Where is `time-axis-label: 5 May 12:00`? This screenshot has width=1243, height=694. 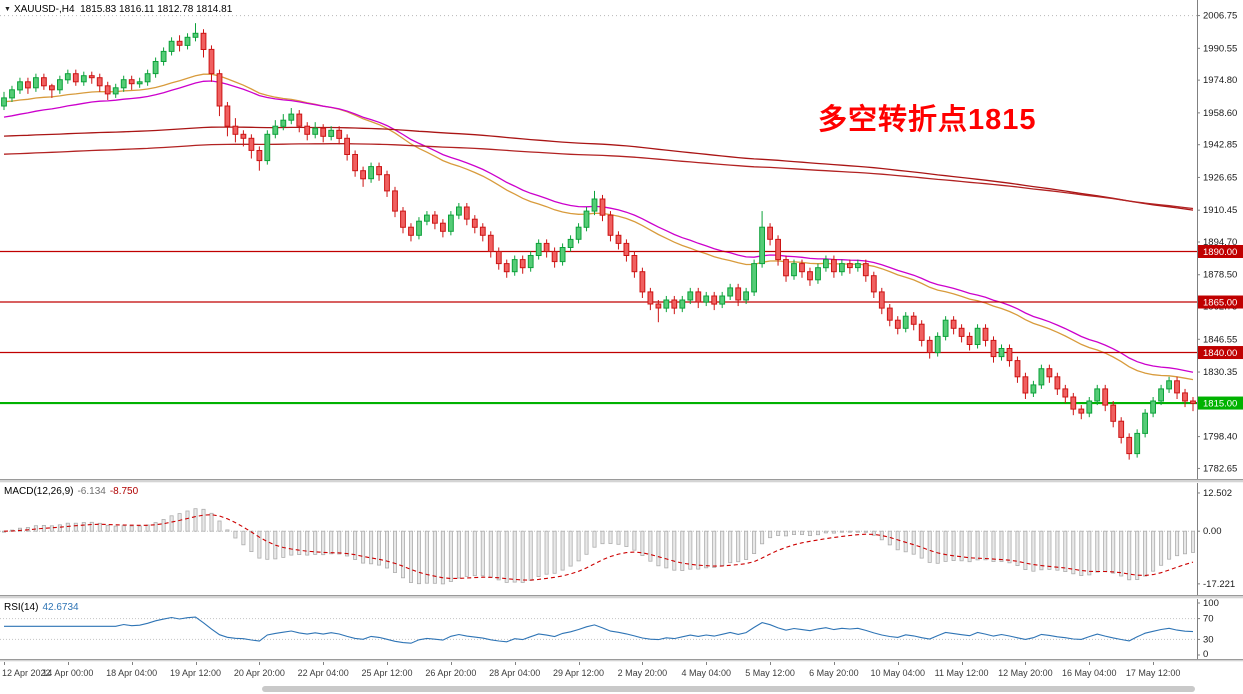
time-axis-label: 5 May 12:00 is located at coordinates (770, 673).